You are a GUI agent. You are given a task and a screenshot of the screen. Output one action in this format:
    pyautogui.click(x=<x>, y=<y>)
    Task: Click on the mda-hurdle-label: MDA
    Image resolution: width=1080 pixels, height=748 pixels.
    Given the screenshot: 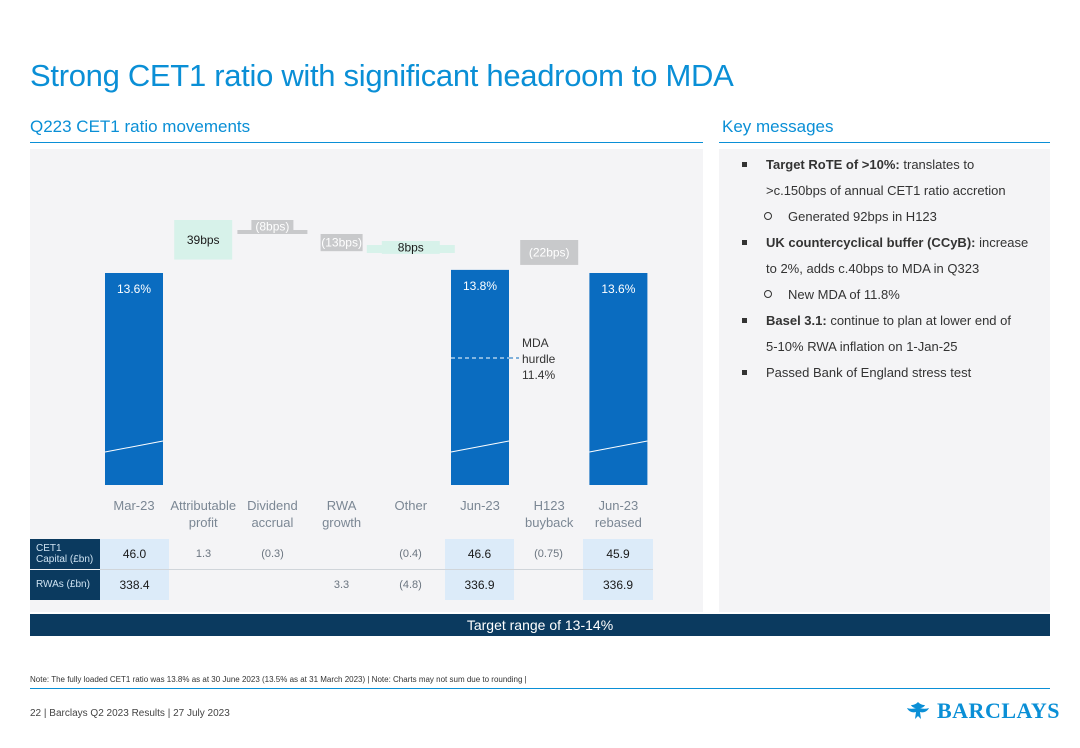 What is the action you would take?
    pyautogui.click(x=535, y=343)
    